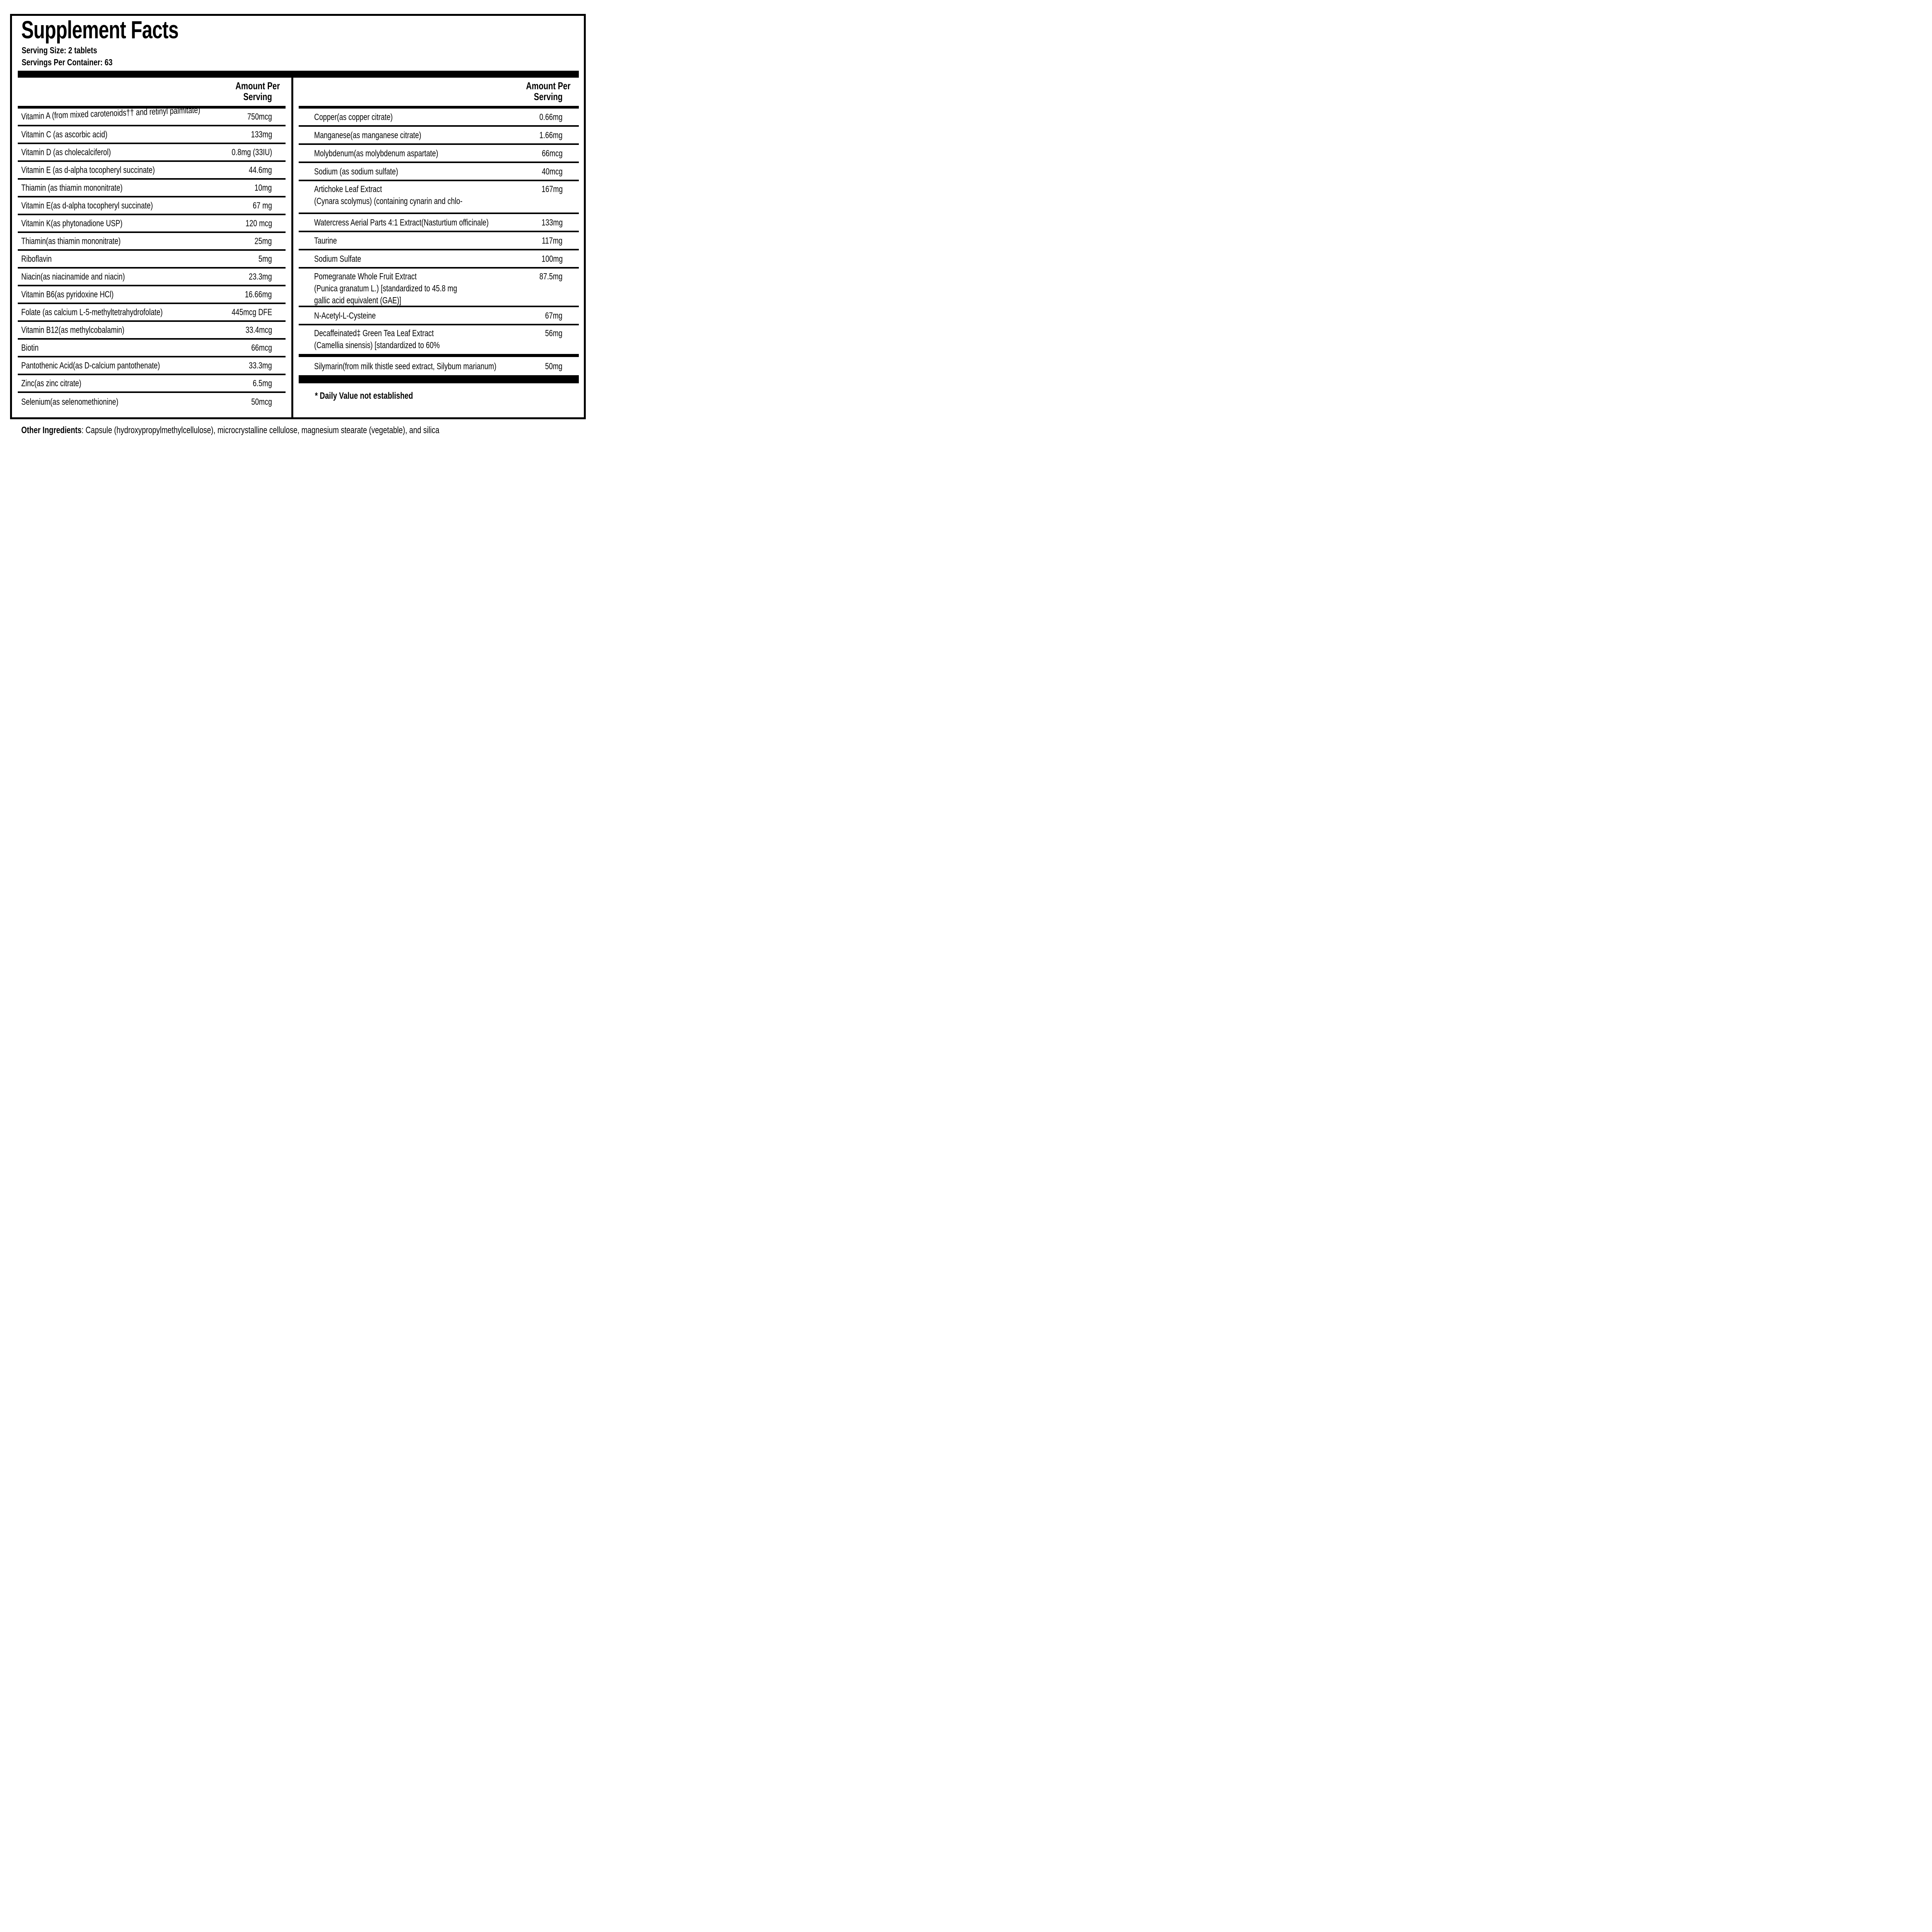 This screenshot has height=1932, width=1932. I want to click on table-row: Vitamin B12(as methylcobalamin) 33.4mcg, so click(152, 331).